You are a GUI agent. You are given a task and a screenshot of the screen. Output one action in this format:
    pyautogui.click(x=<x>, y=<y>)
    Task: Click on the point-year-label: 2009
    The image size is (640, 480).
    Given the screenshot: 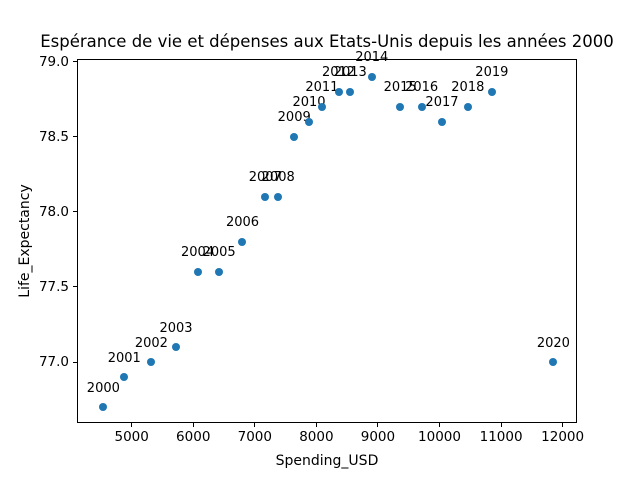 What is the action you would take?
    pyautogui.click(x=294, y=118)
    